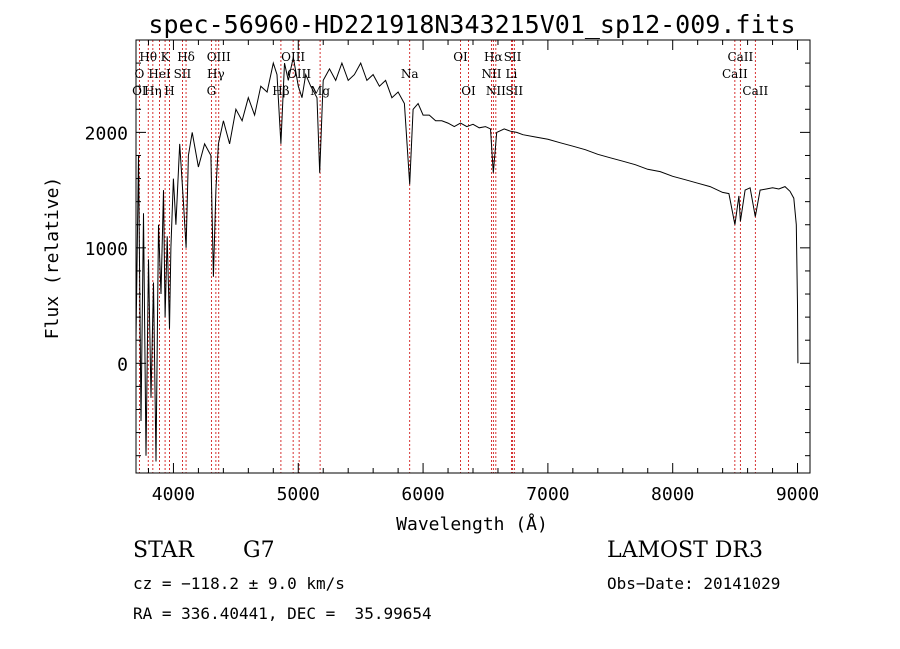 This screenshot has height=649, width=900. Describe the element at coordinates (797, 494) in the screenshot. I see `x-tick-label: 9000` at that location.